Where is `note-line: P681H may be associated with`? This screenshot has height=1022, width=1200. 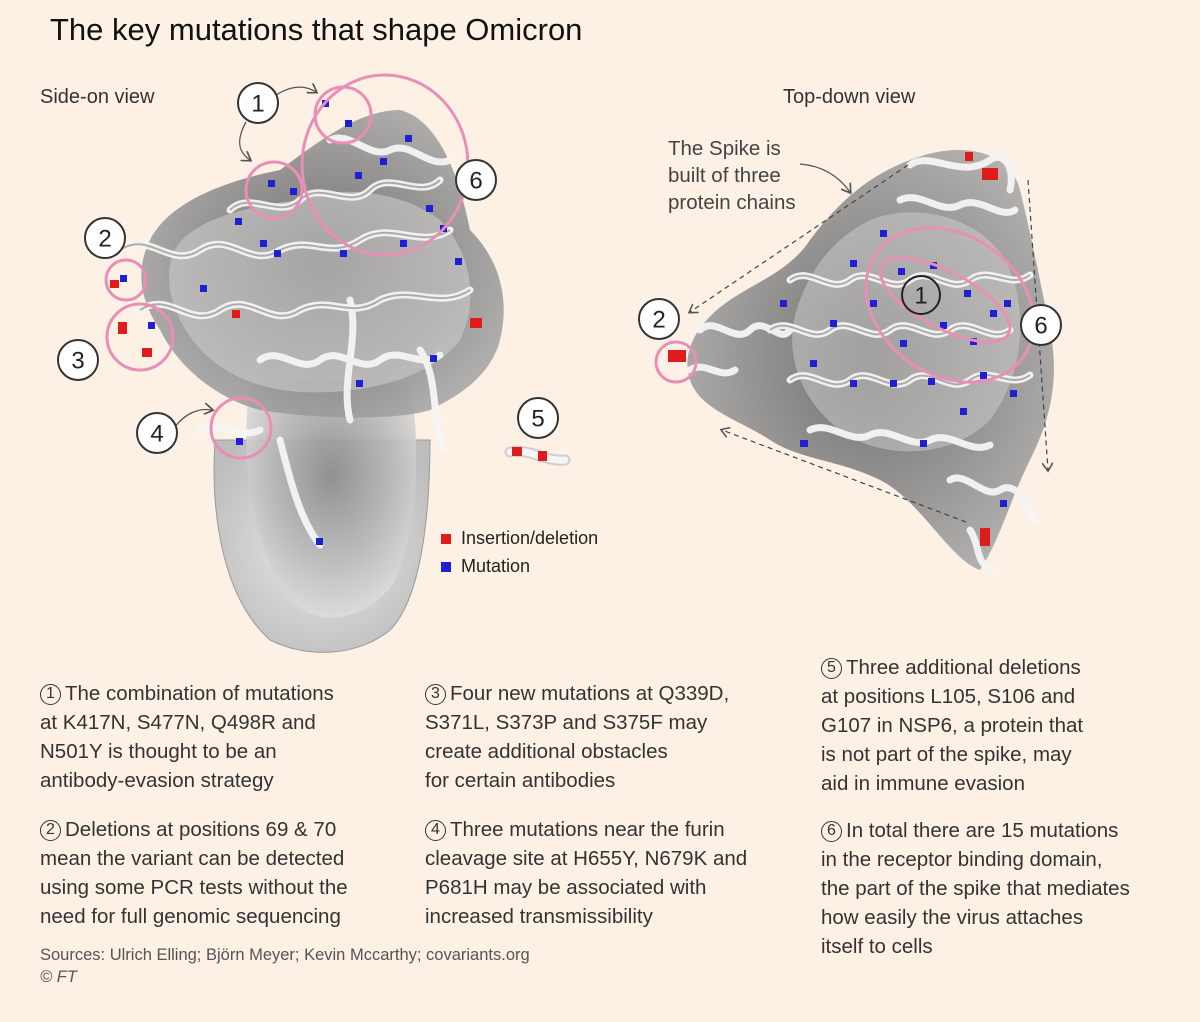 note-line: P681H may be associated with is located at coordinates (566, 887).